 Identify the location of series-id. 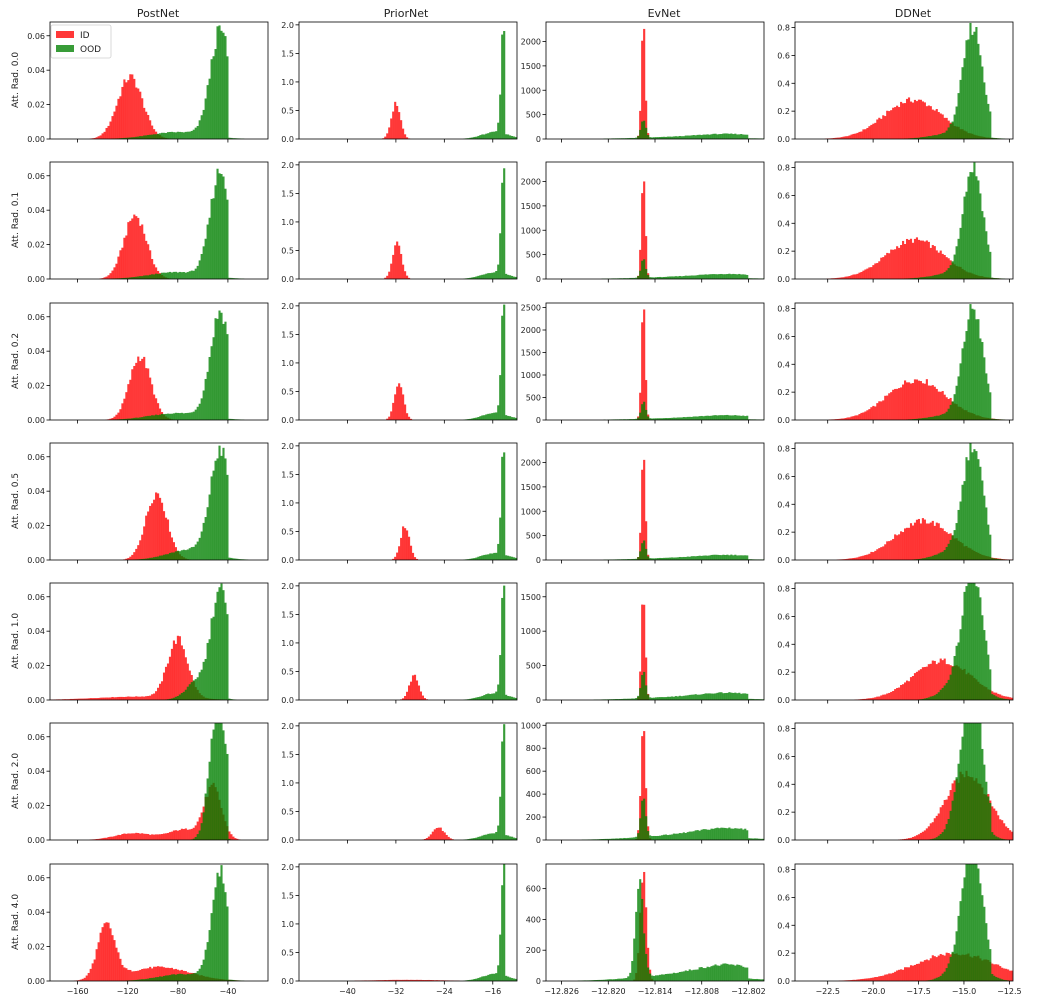
(399, 401).